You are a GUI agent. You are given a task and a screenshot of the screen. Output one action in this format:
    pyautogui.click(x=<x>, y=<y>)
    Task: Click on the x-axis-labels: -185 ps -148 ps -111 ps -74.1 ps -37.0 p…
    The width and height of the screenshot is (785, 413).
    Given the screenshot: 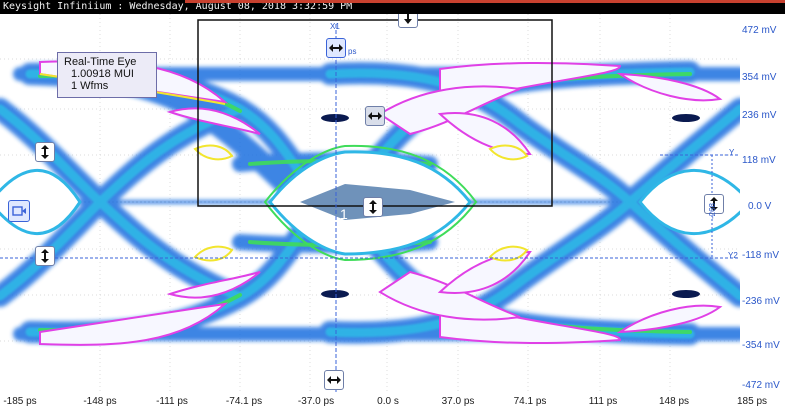 What is the action you would take?
    pyautogui.click(x=392, y=402)
    